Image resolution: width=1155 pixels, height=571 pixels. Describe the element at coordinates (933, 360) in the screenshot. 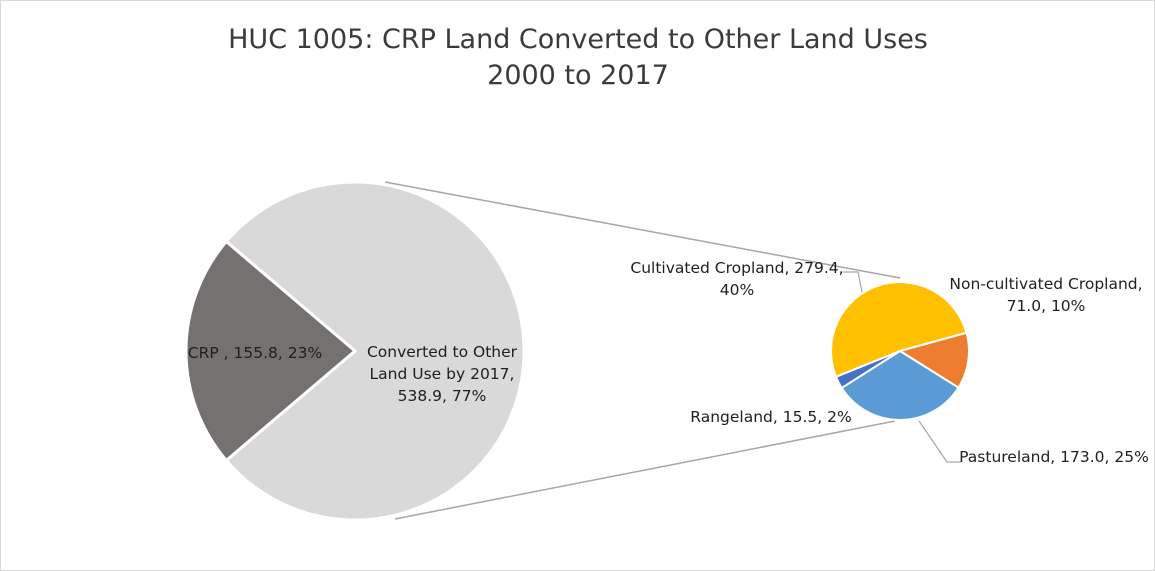

I see `slice-non-cultivated-cropland` at that location.